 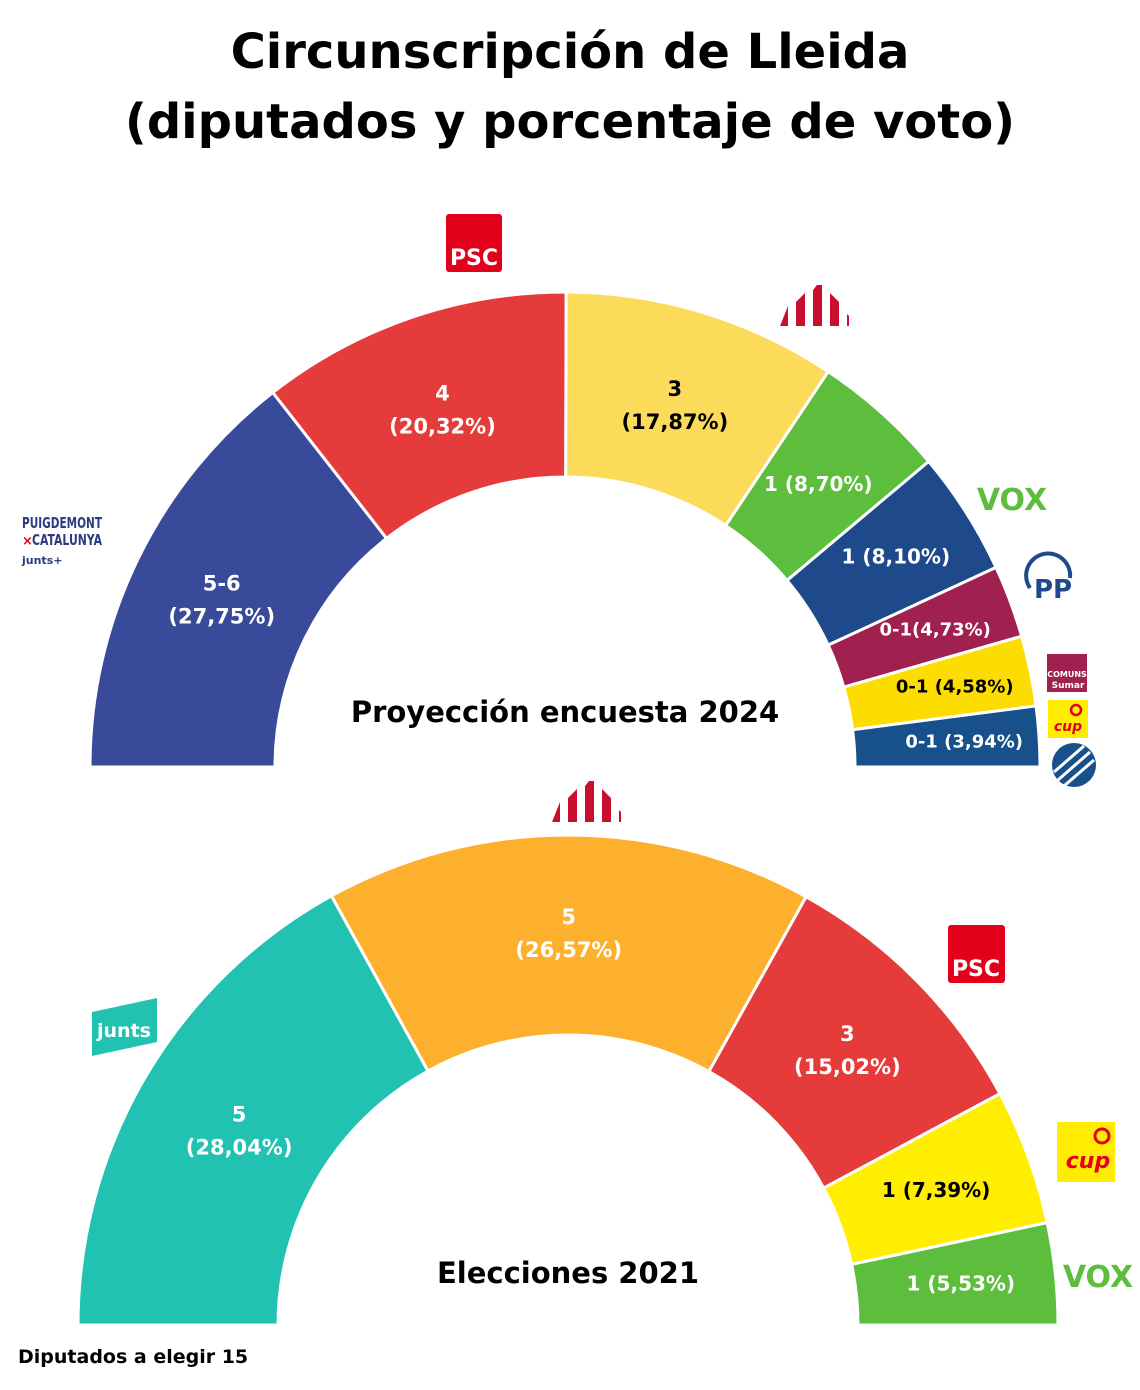 I want to click on slice-puigdemont-x-catalunya-junts-, so click(x=238, y=579).